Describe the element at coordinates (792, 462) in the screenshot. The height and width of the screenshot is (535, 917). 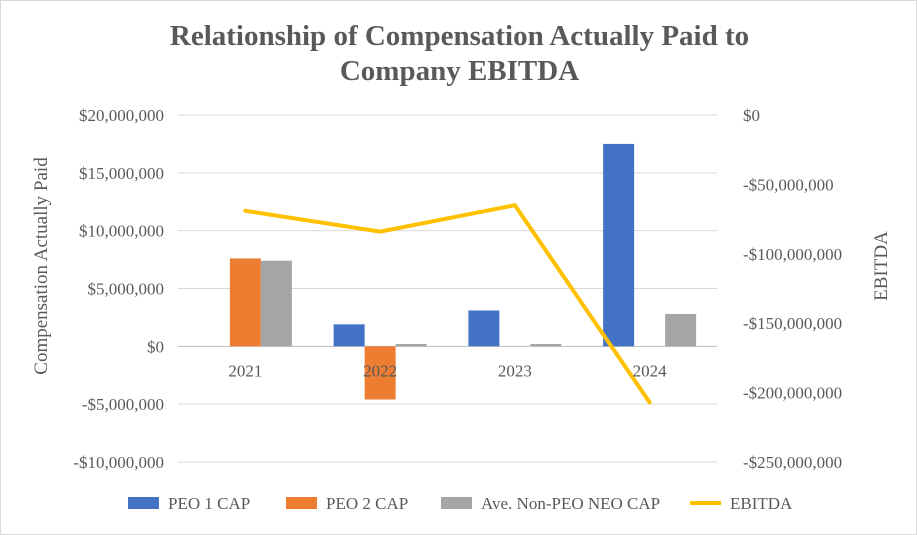
I see `y2-tick-label: -$250,000,000` at that location.